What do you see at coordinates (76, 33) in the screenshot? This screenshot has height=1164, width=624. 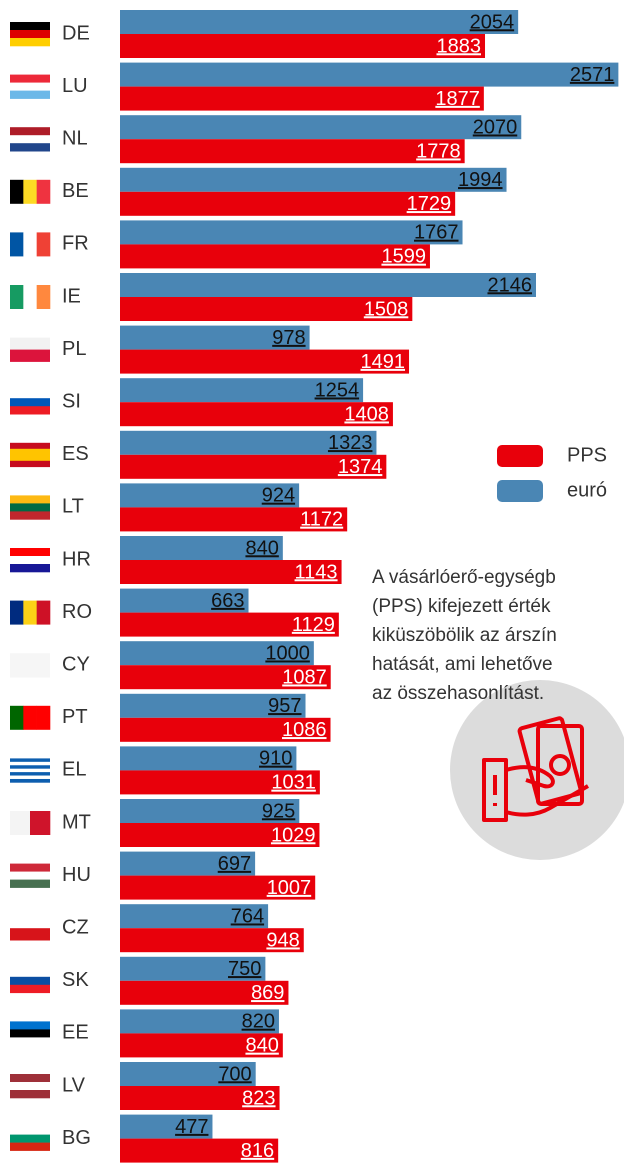 I see `category-label: DE` at bounding box center [76, 33].